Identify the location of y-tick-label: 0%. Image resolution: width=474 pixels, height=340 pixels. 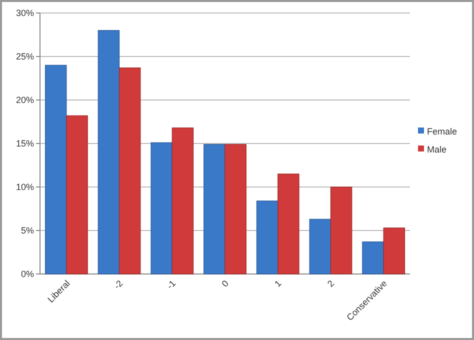
(27, 274).